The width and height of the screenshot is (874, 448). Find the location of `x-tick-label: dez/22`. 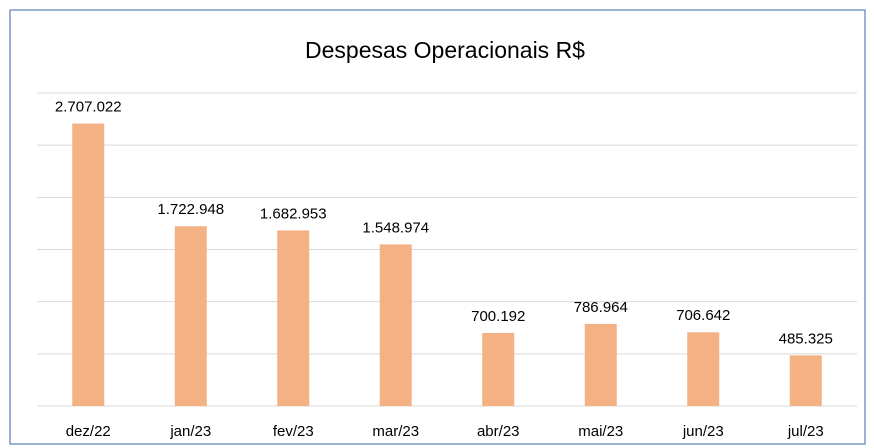

x-tick-label: dez/22 is located at coordinates (88, 431).